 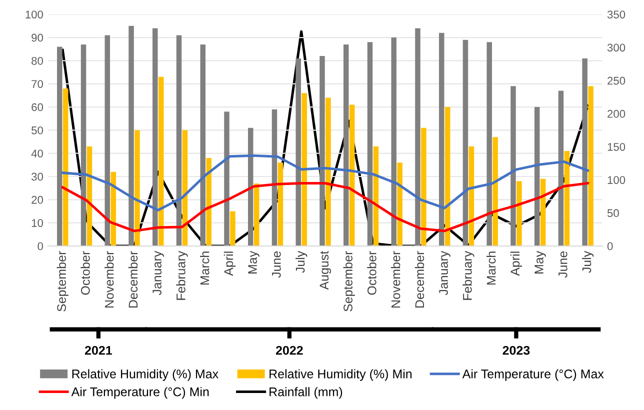 What do you see at coordinates (613, 213) in the screenshot?
I see `y2-tick-label: 50` at bounding box center [613, 213].